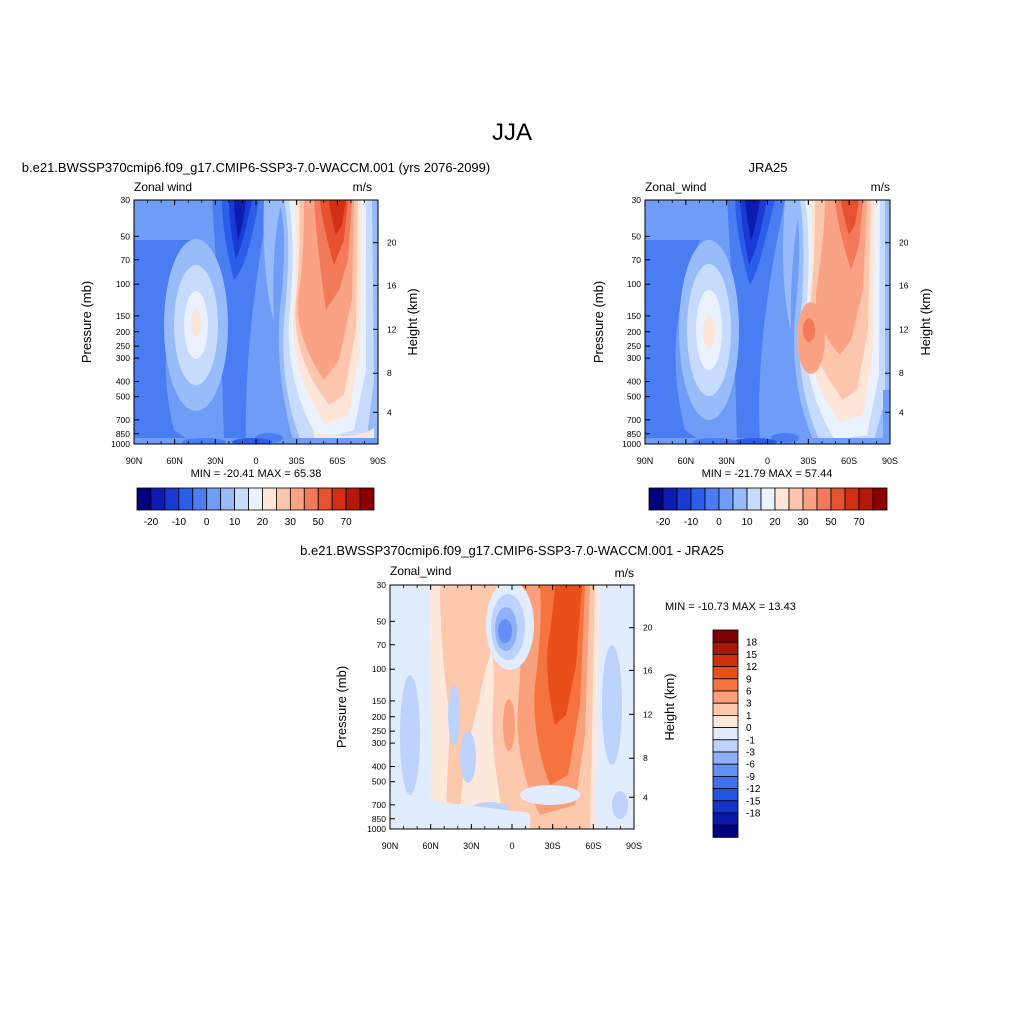 The image size is (1024, 1024). What do you see at coordinates (379, 701) in the screenshot?
I see `y-tick-label: 150` at bounding box center [379, 701].